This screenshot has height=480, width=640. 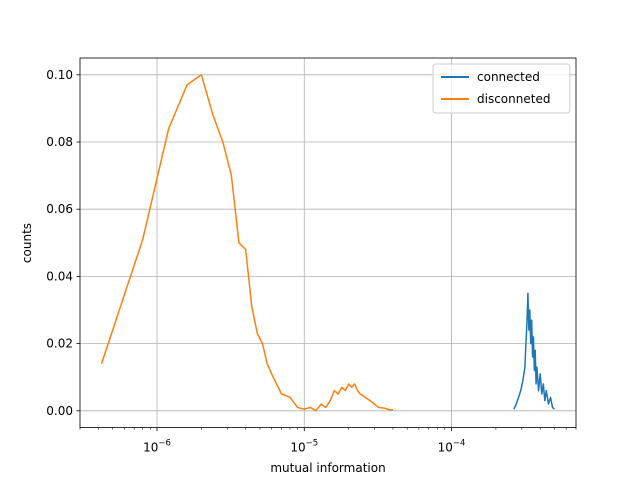 I want to click on y-tick-label: 0.00, so click(x=59, y=411).